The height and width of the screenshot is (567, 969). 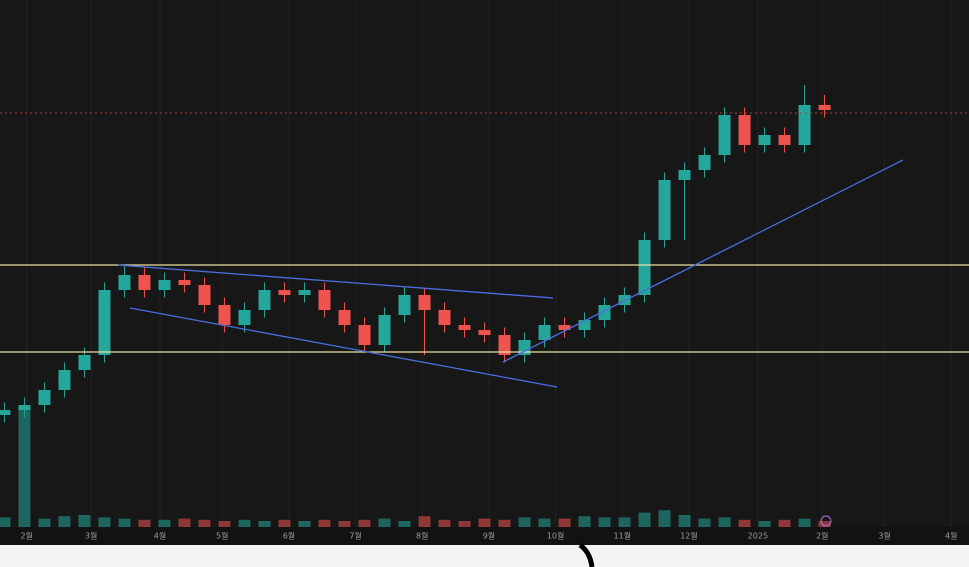 I want to click on event-icon, so click(x=826, y=521).